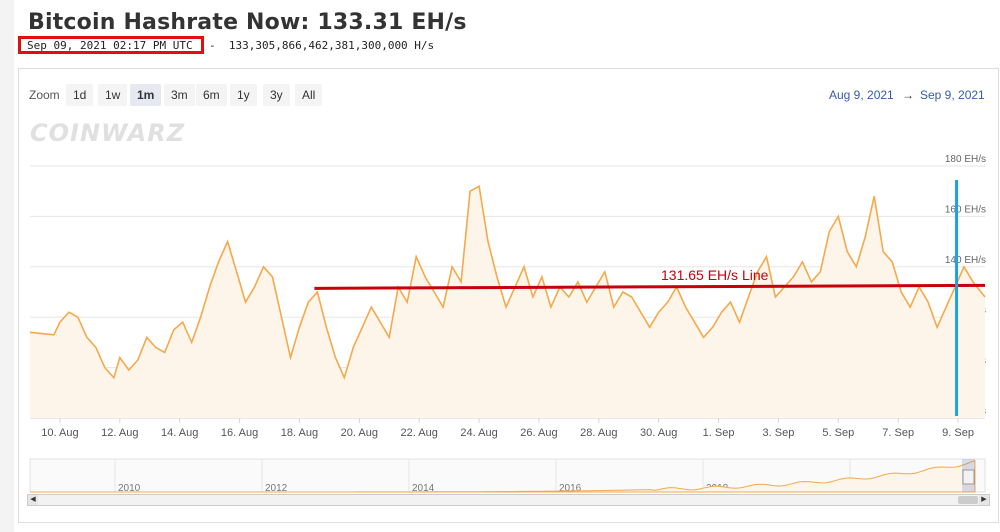  What do you see at coordinates (838, 433) in the screenshot?
I see `x-tick-label: 5. Sep` at bounding box center [838, 433].